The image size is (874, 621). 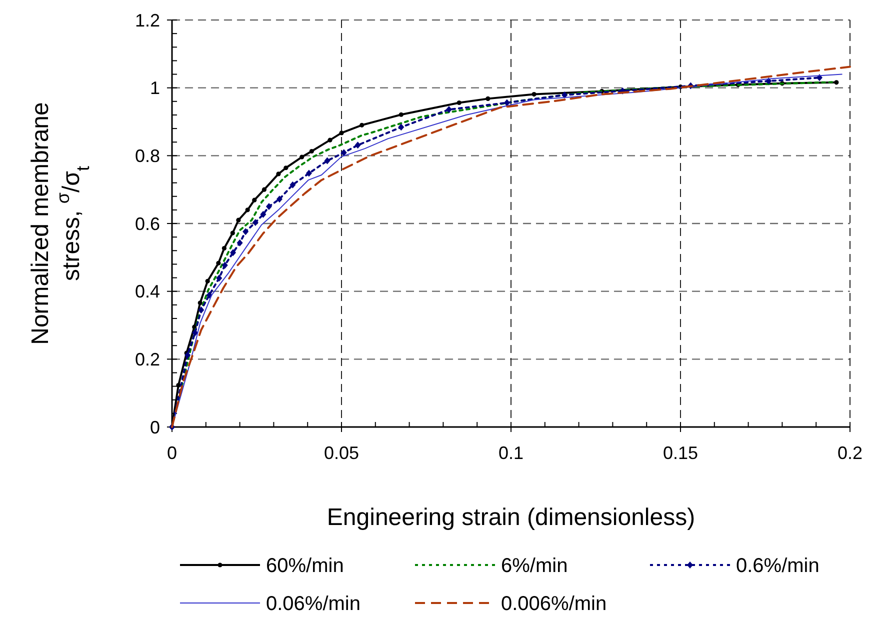 I want to click on legend-label: 0.006%/min, so click(x=554, y=604).